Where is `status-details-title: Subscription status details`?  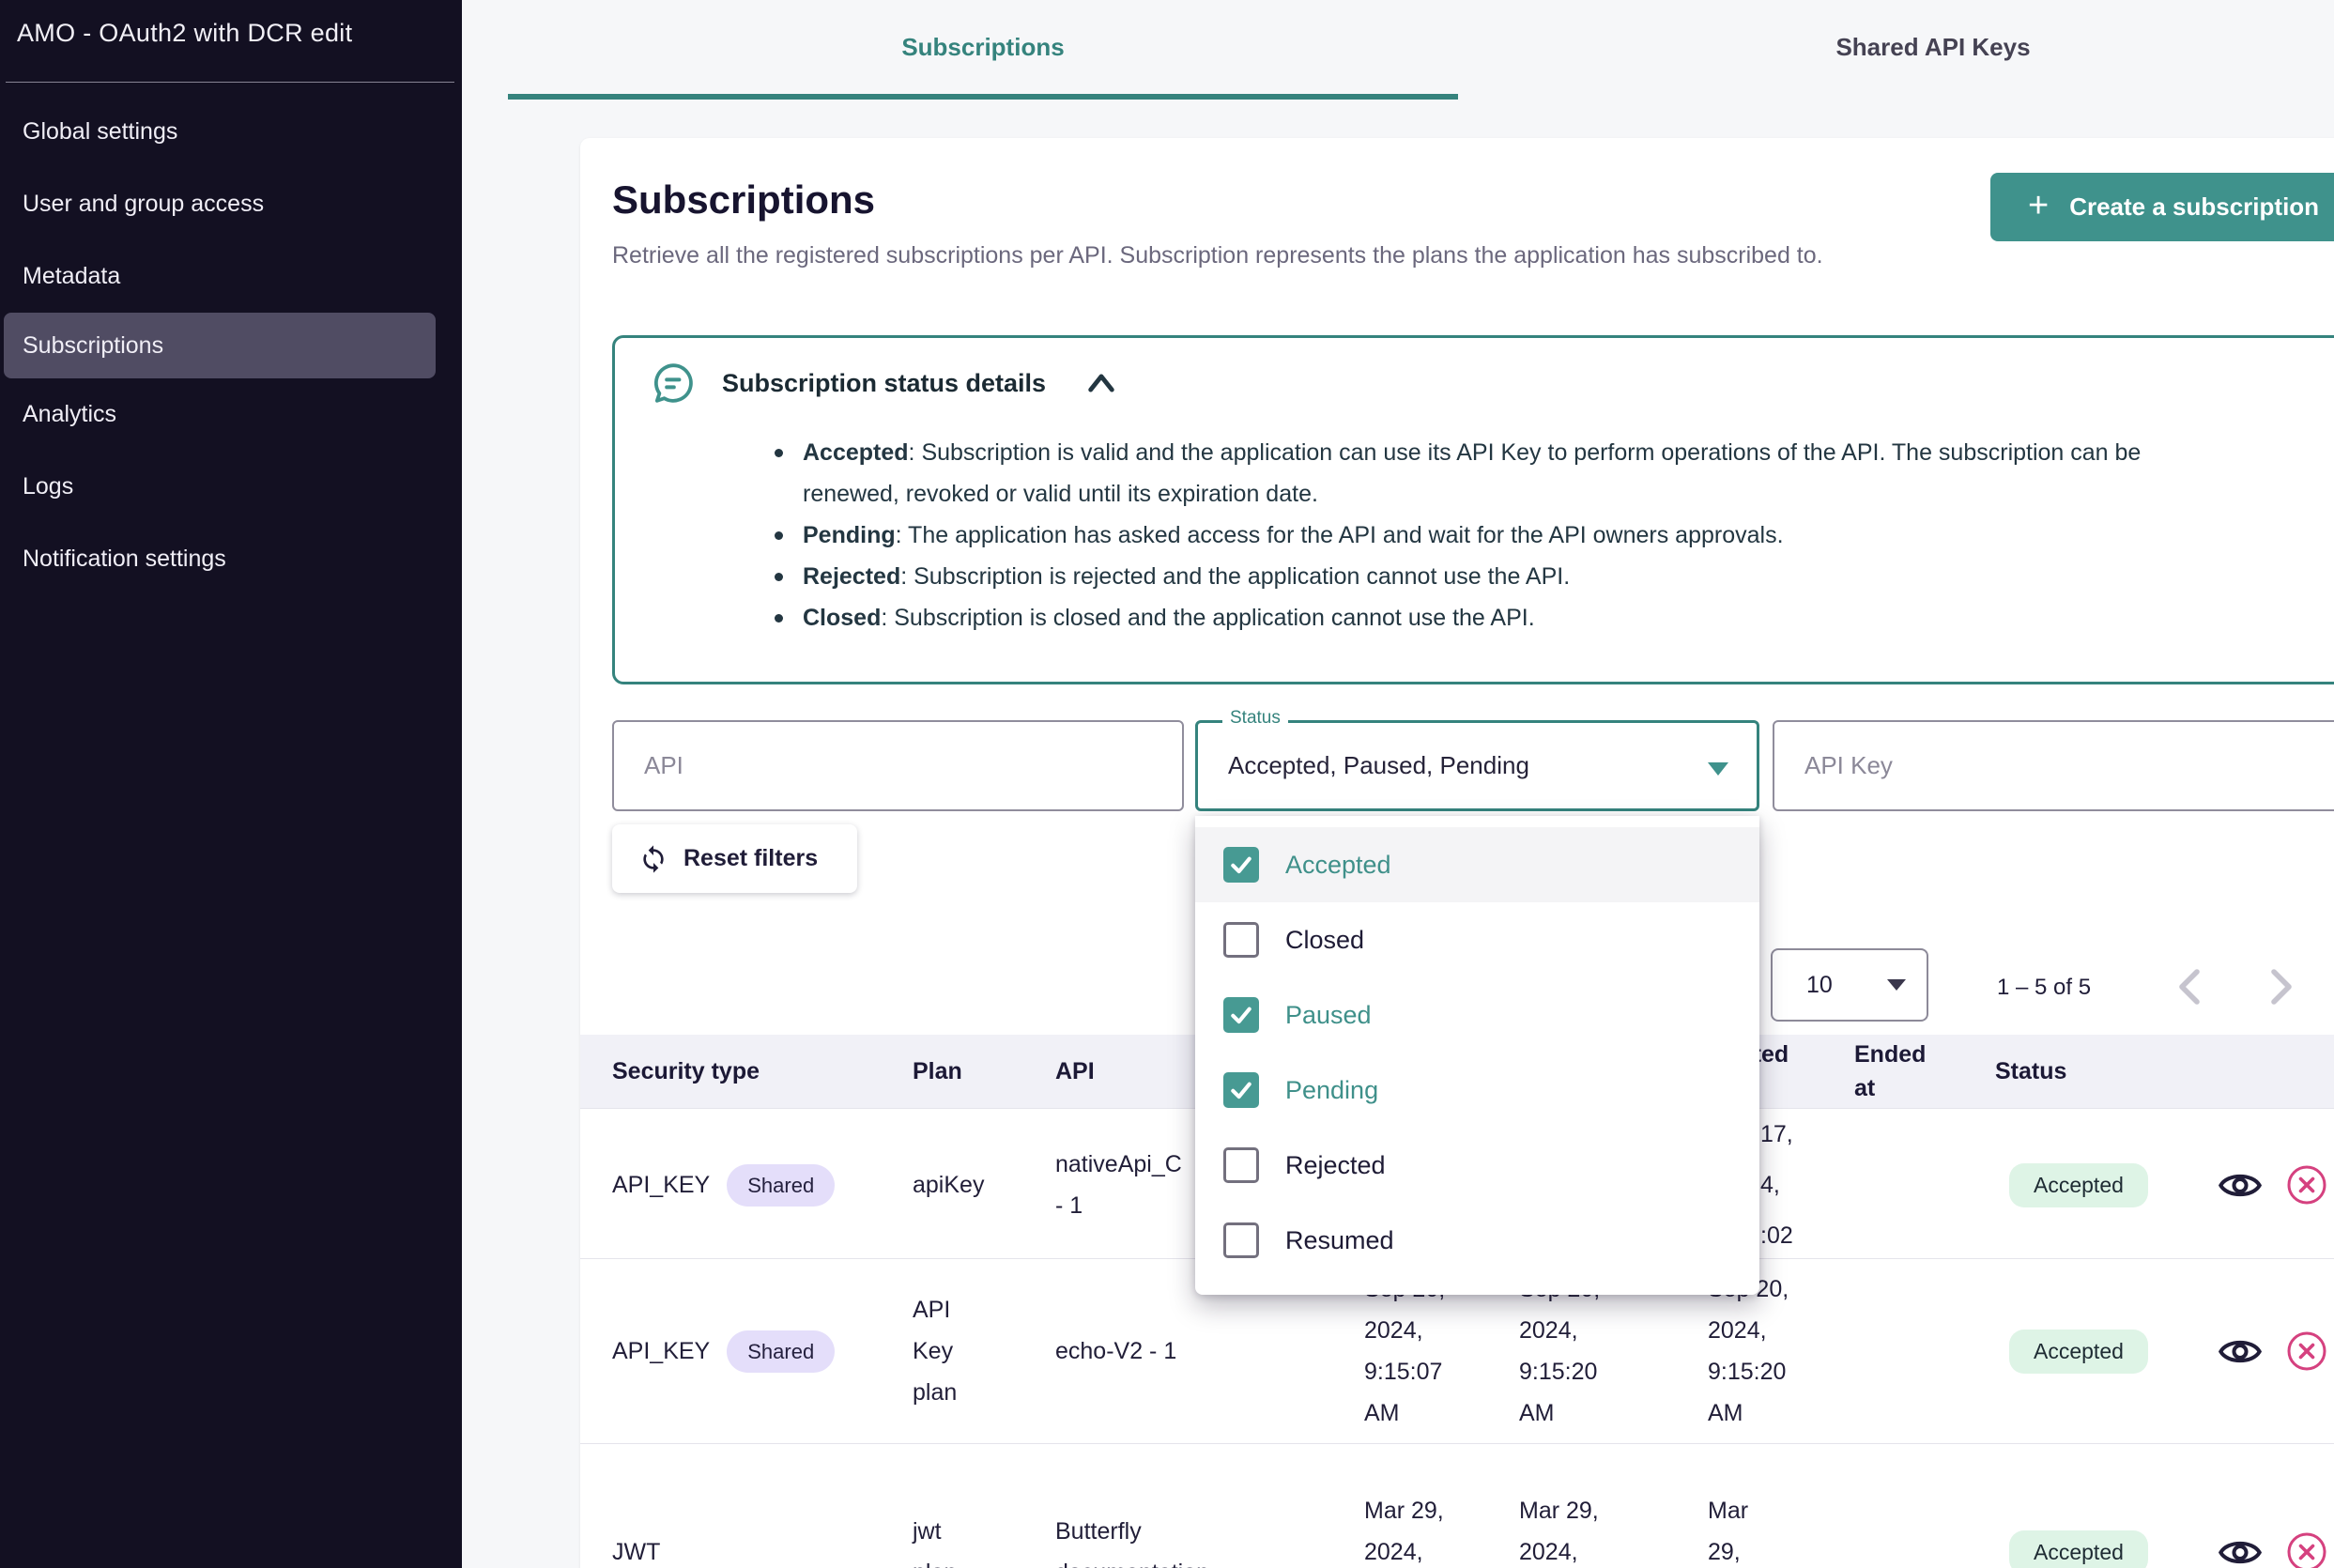 status-details-title: Subscription status details is located at coordinates (884, 383).